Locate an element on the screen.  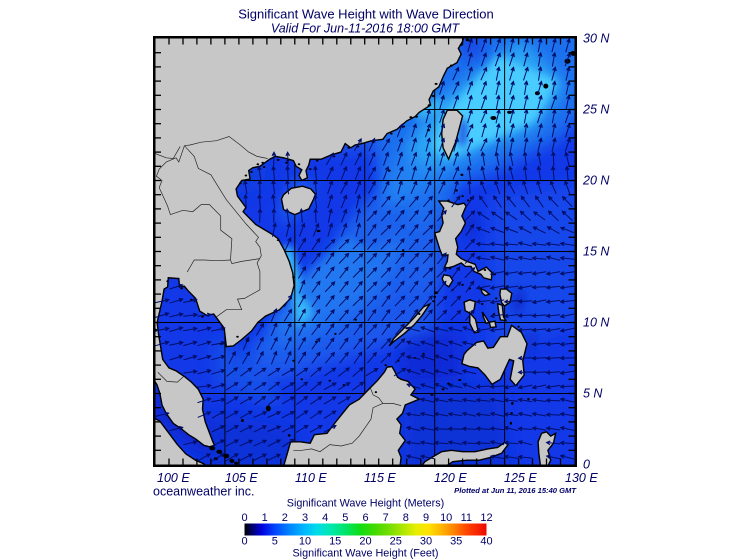
svg-text:Valid For Jun-11-2016 18:00 GM: Valid For Jun-11-2016 18:00 GMT is located at coordinates (366, 29).